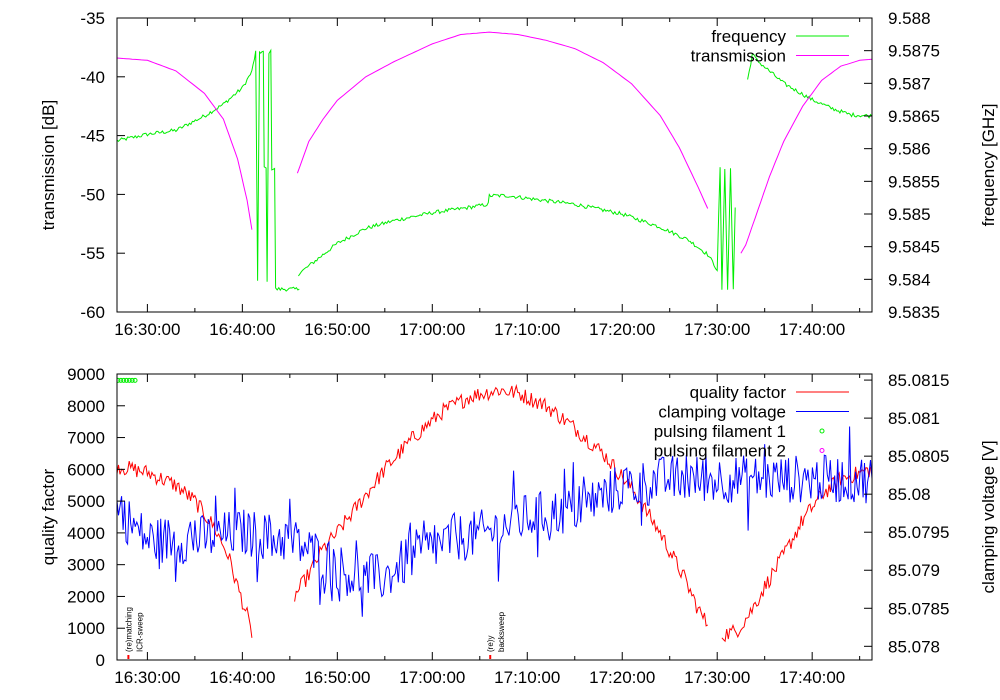 The height and width of the screenshot is (700, 1000). Describe the element at coordinates (909, 279) in the screenshot. I see `y2-tick-label: 9.584` at that location.